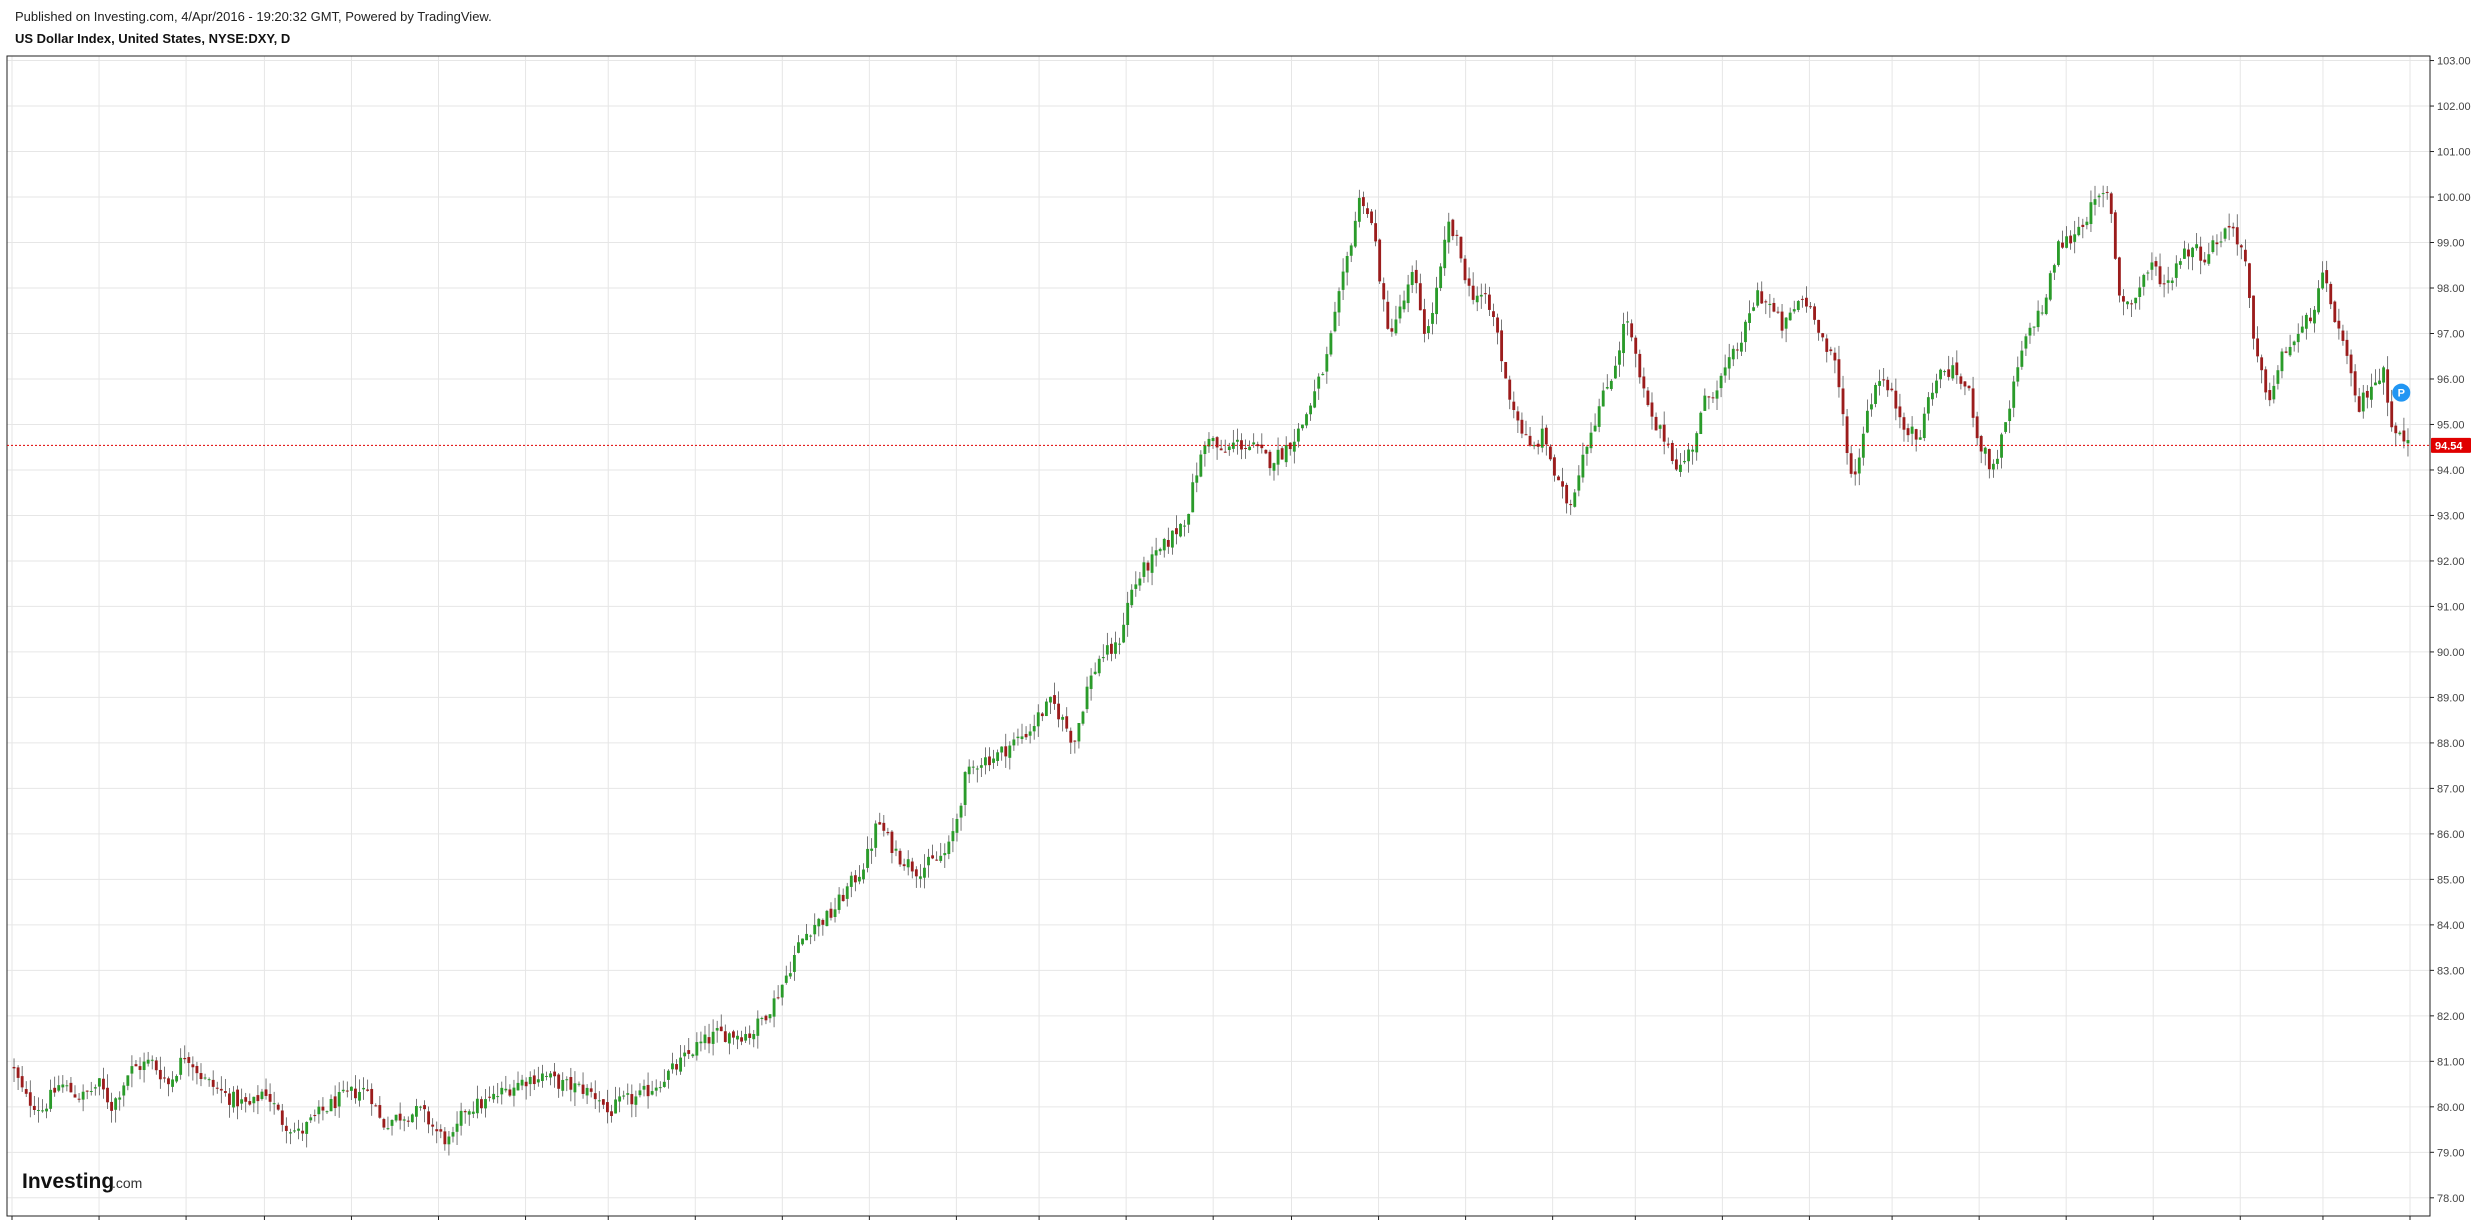  What do you see at coordinates (2451, 789) in the screenshot?
I see `y-tick-label: 87.00` at bounding box center [2451, 789].